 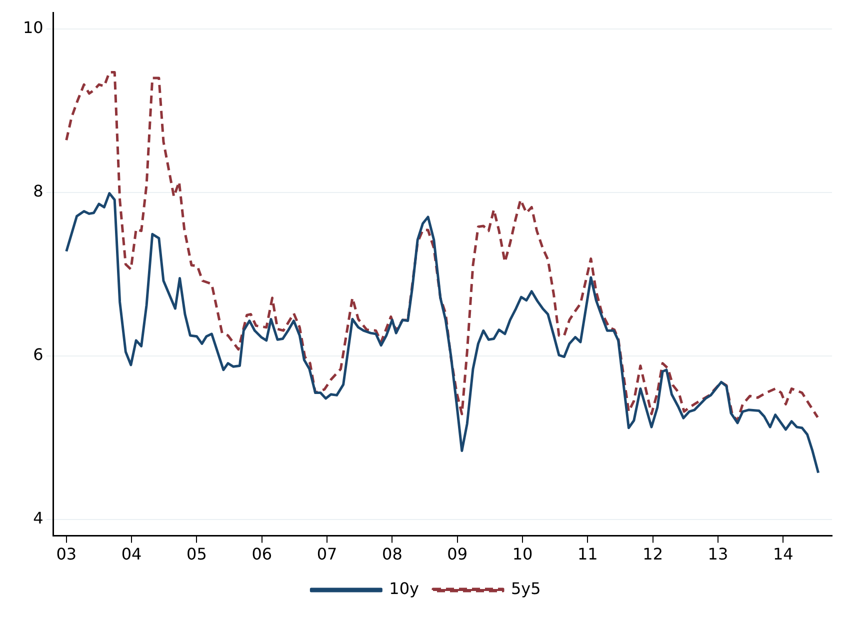 I want to click on x-tick-label: 11, so click(x=587, y=554).